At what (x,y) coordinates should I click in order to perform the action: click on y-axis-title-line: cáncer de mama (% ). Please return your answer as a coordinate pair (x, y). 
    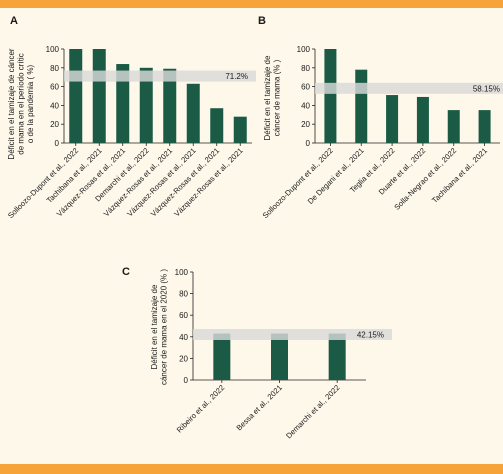
    Looking at the image, I should click on (277, 97).